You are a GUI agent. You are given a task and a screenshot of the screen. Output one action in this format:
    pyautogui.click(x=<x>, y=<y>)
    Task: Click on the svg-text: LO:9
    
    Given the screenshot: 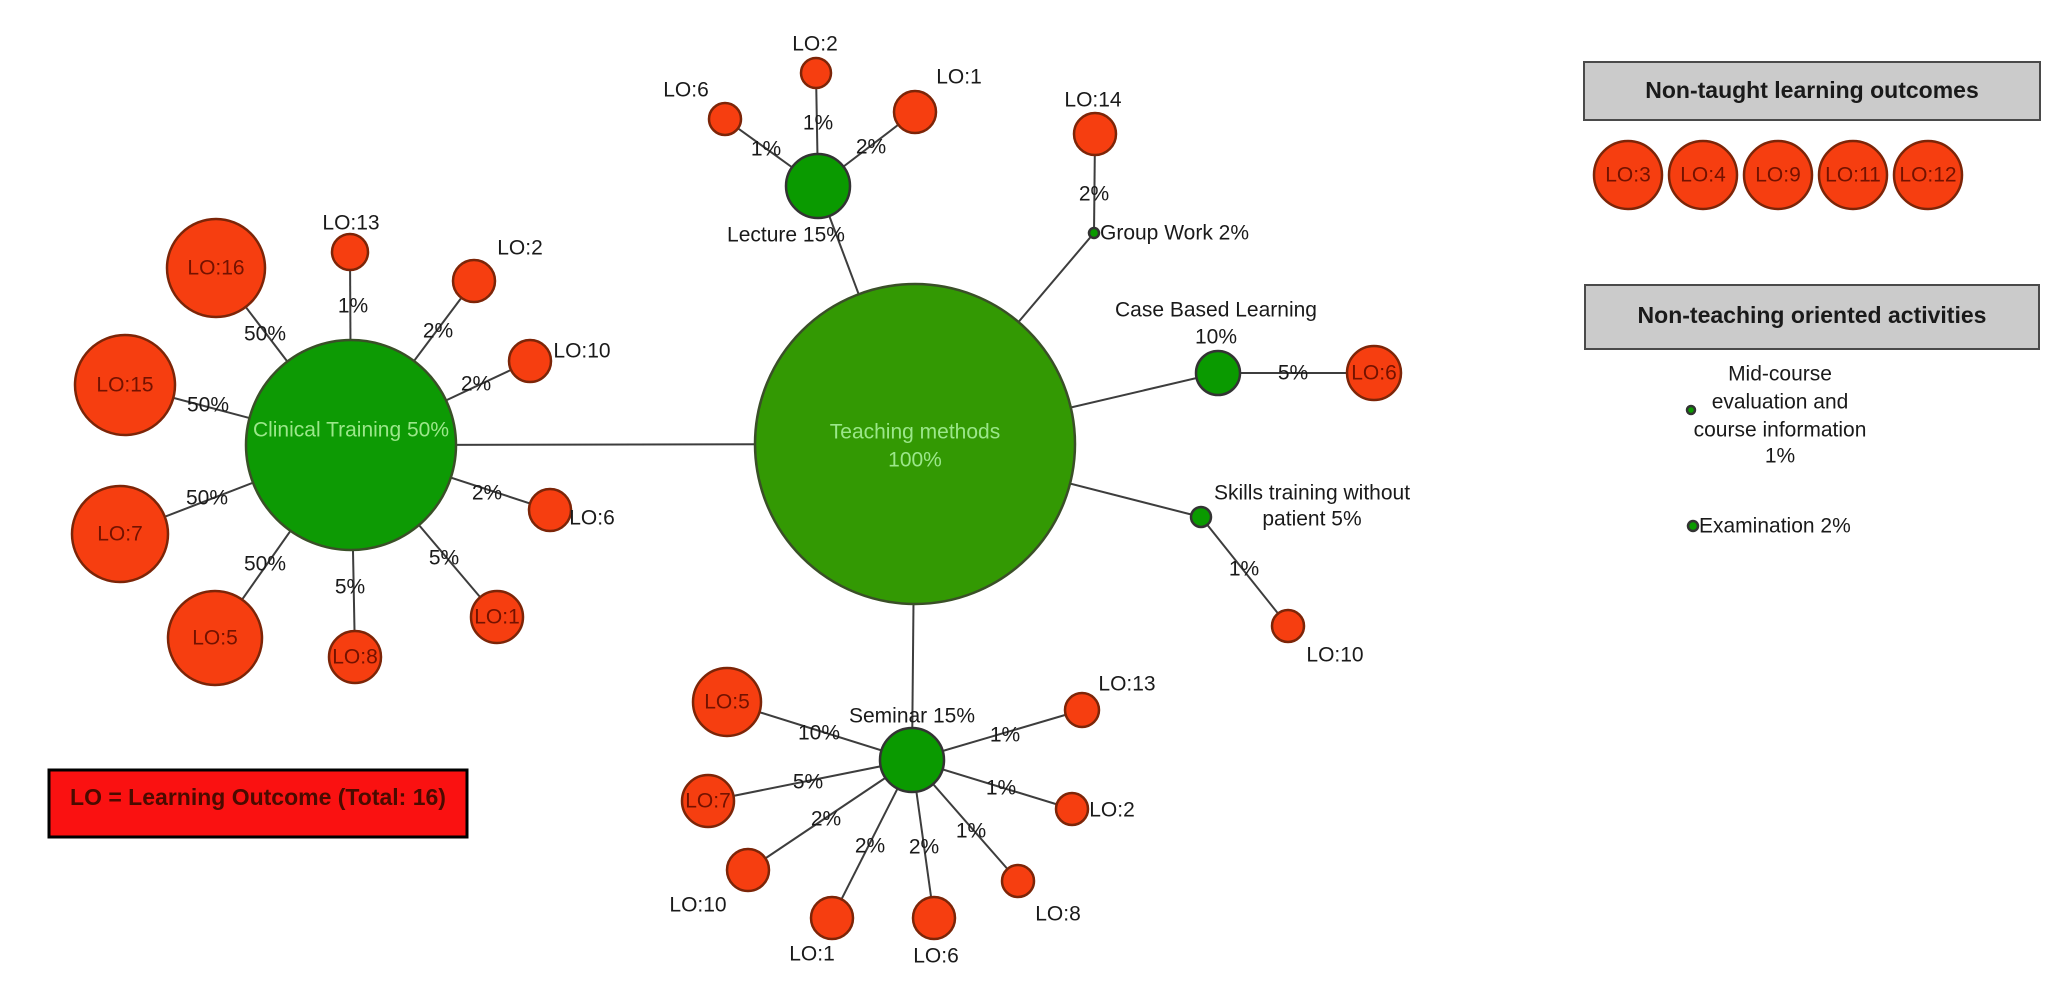 What is the action you would take?
    pyautogui.click(x=1778, y=175)
    